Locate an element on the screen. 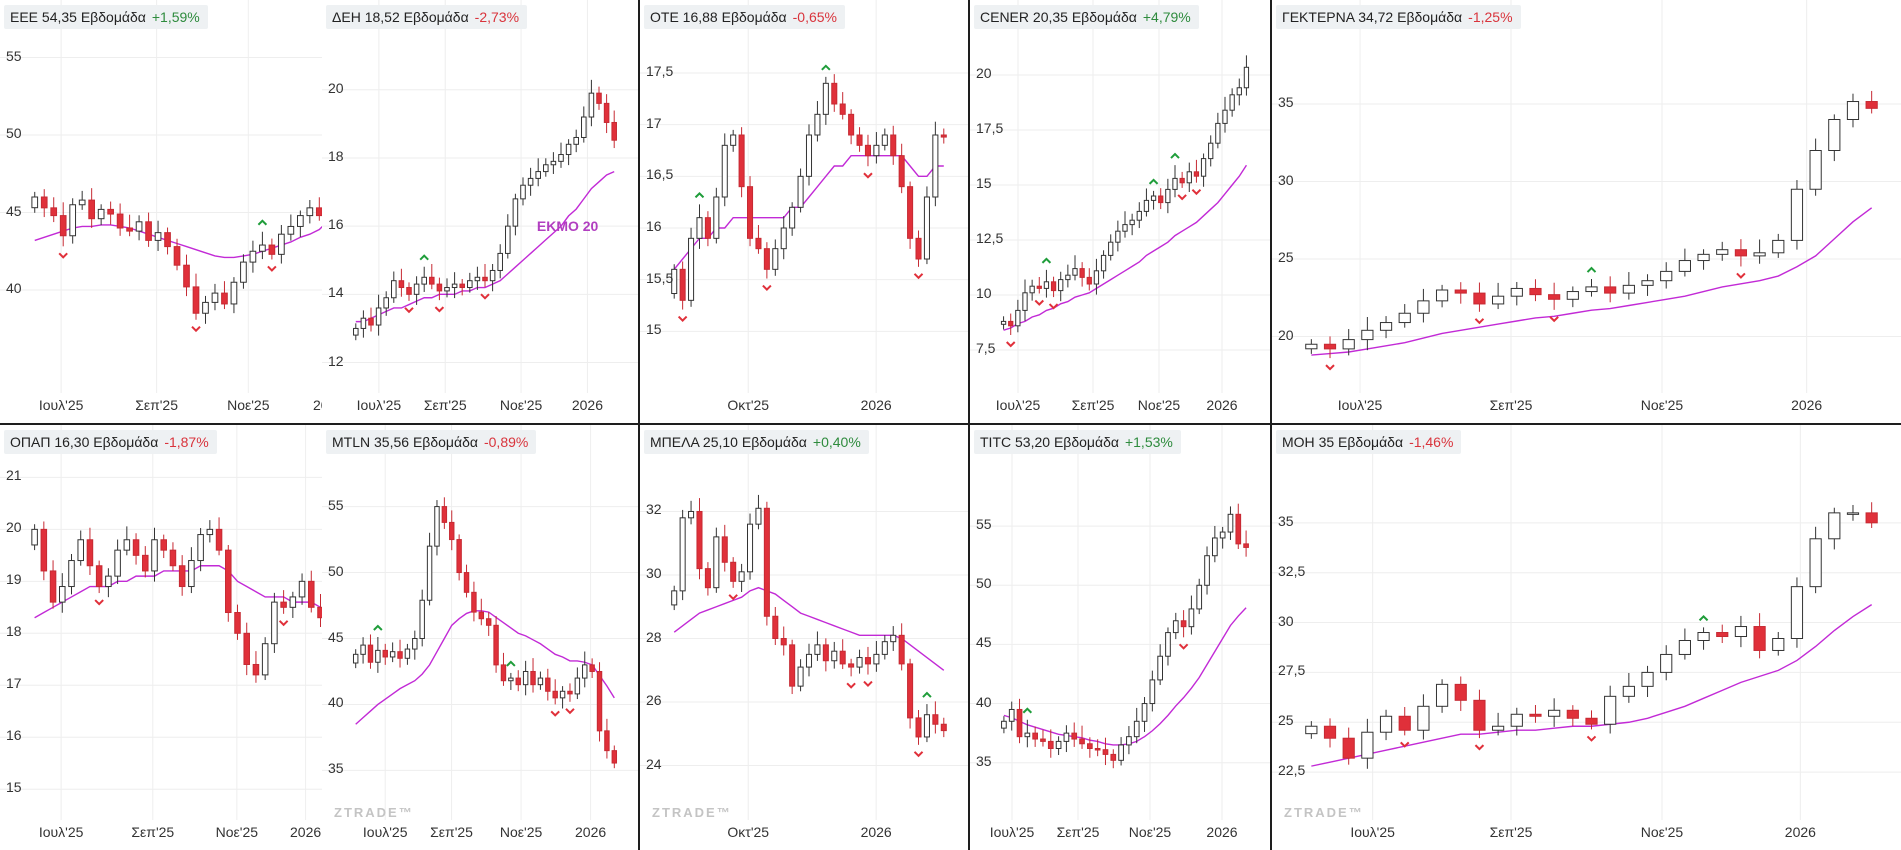  y-tick-label: 14 is located at coordinates (336, 292).